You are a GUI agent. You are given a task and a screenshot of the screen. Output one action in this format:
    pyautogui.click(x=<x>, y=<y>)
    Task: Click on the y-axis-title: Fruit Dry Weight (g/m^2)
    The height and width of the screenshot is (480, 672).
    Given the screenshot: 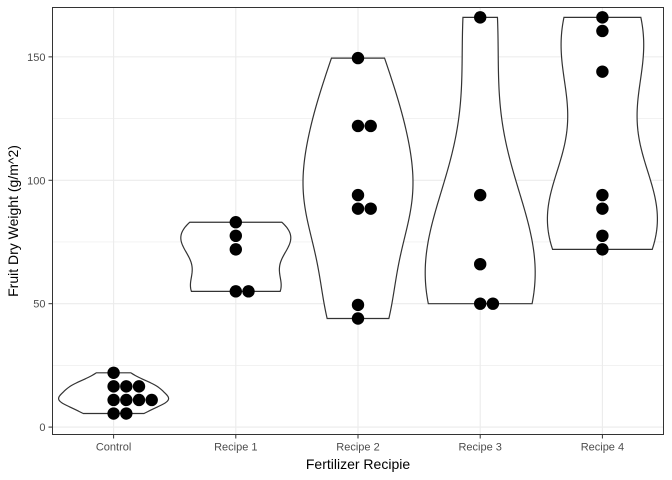 What is the action you would take?
    pyautogui.click(x=13, y=221)
    